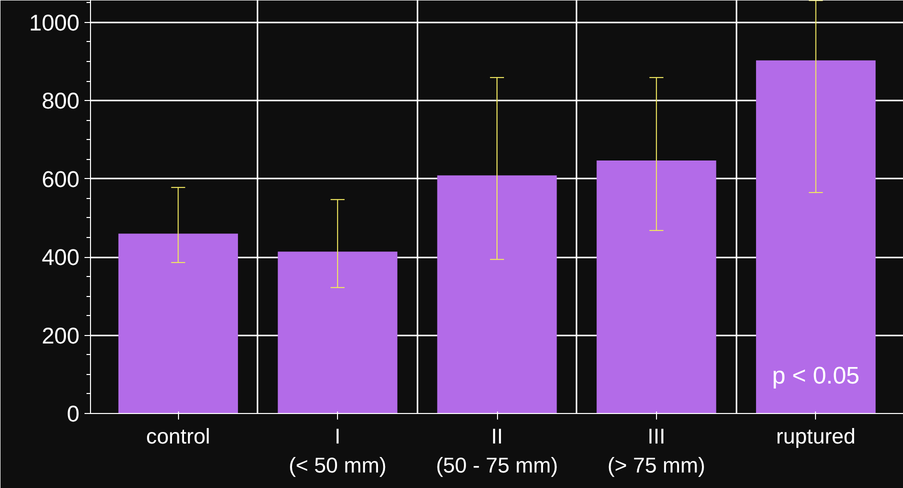 The height and width of the screenshot is (488, 903). Describe the element at coordinates (497, 451) in the screenshot. I see `x-tick-label: II (50 - 75 mm)` at that location.